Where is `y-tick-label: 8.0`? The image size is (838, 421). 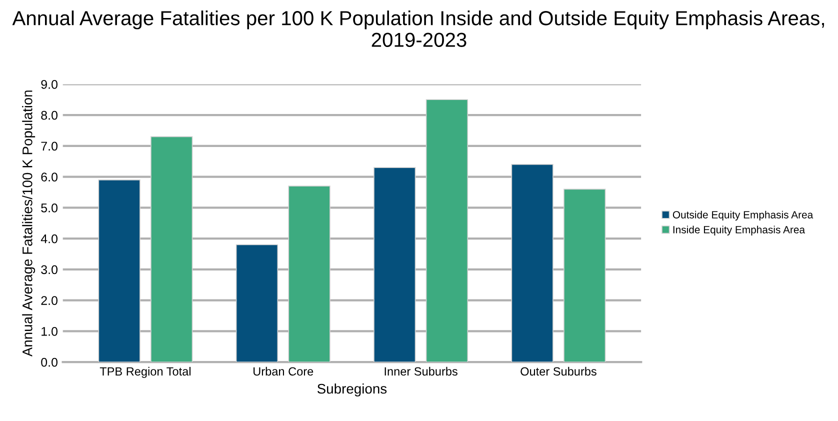
y-tick-label: 8.0 is located at coordinates (49, 115).